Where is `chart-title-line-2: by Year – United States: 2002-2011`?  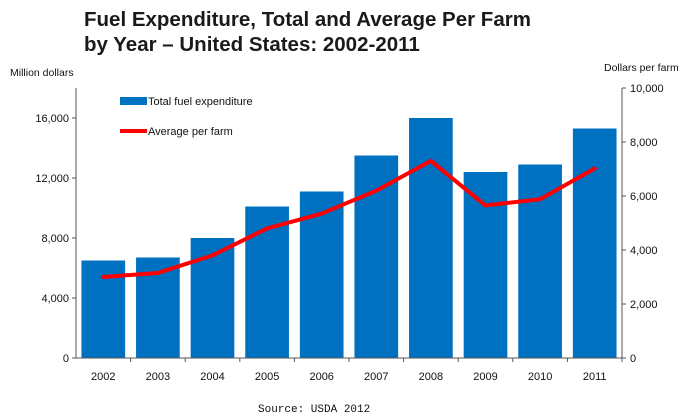
chart-title-line-2: by Year – United States: 2002-2011 is located at coordinates (252, 44).